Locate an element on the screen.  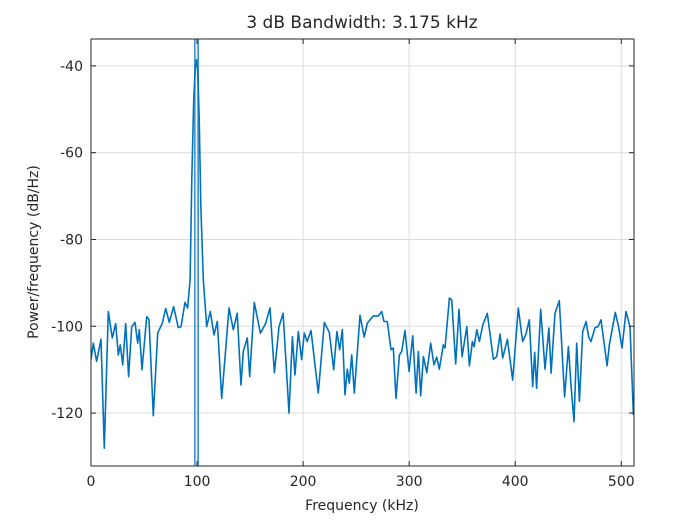
x-tick-label: 500 is located at coordinates (621, 482).